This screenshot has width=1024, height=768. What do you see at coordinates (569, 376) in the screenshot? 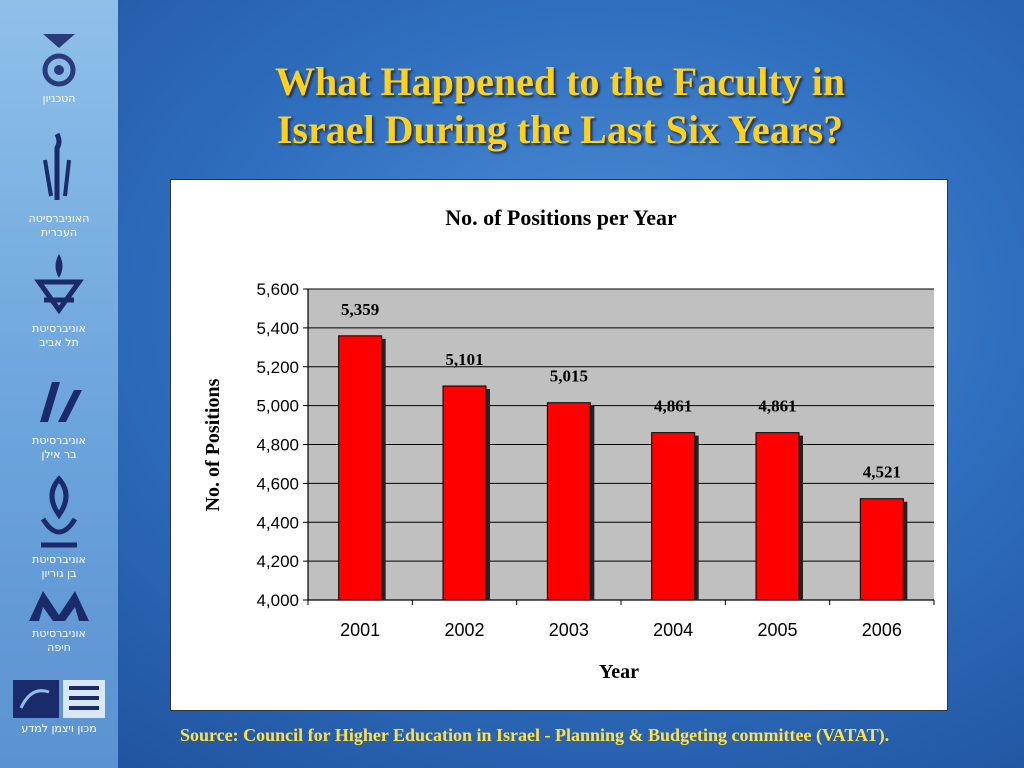
I see `data-label: 5,015` at bounding box center [569, 376].